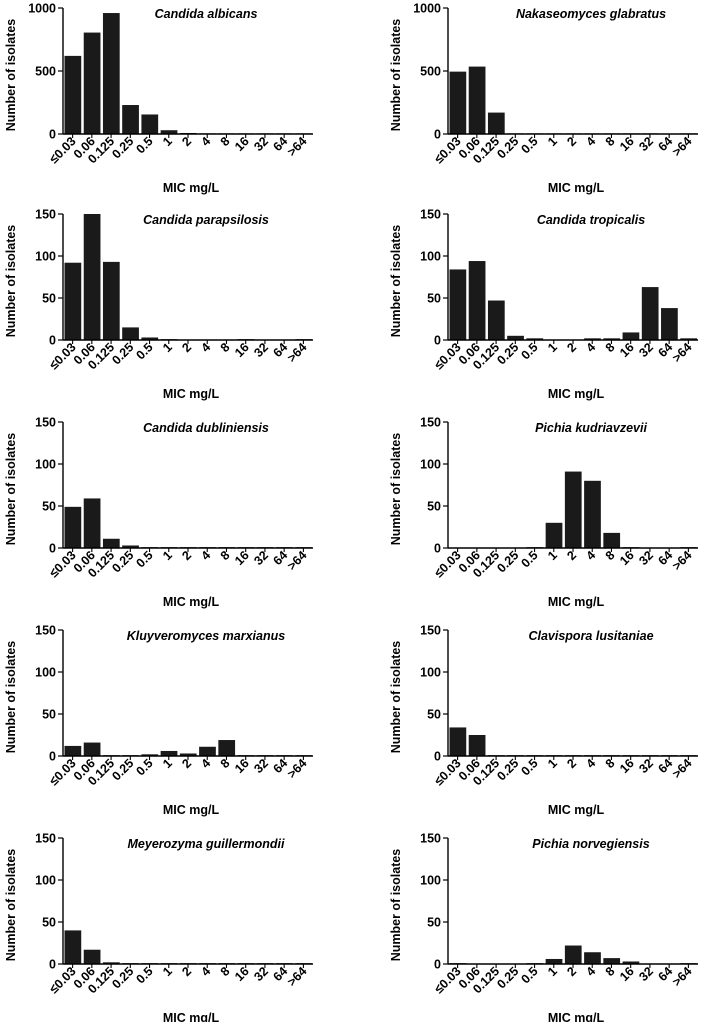 This screenshot has width=715, height=1022. What do you see at coordinates (49, 507) in the screenshot?
I see `chart5-ytick-label-2: 50` at bounding box center [49, 507].